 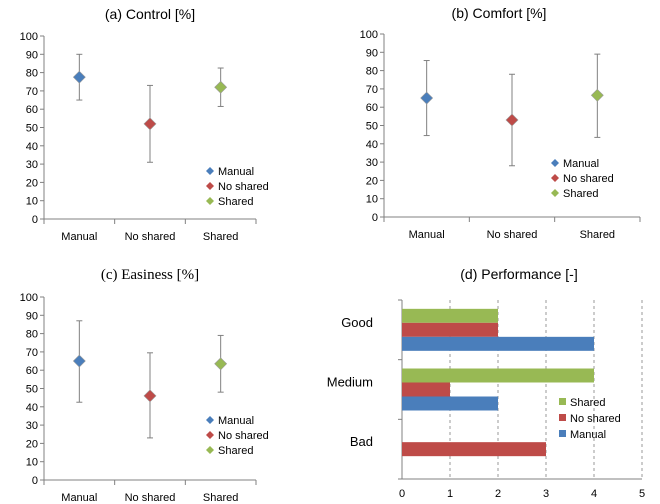 I want to click on bar-medium-manual, so click(x=450, y=403).